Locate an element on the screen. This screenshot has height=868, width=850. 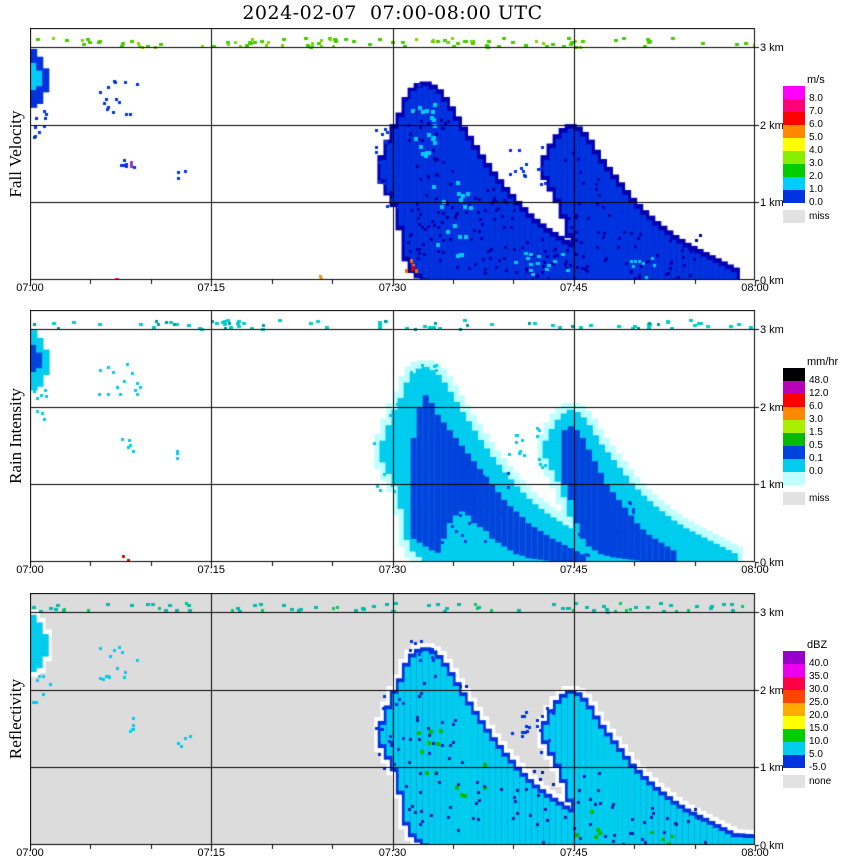
colorbar-tick-label: 8.0 is located at coordinates (816, 98).